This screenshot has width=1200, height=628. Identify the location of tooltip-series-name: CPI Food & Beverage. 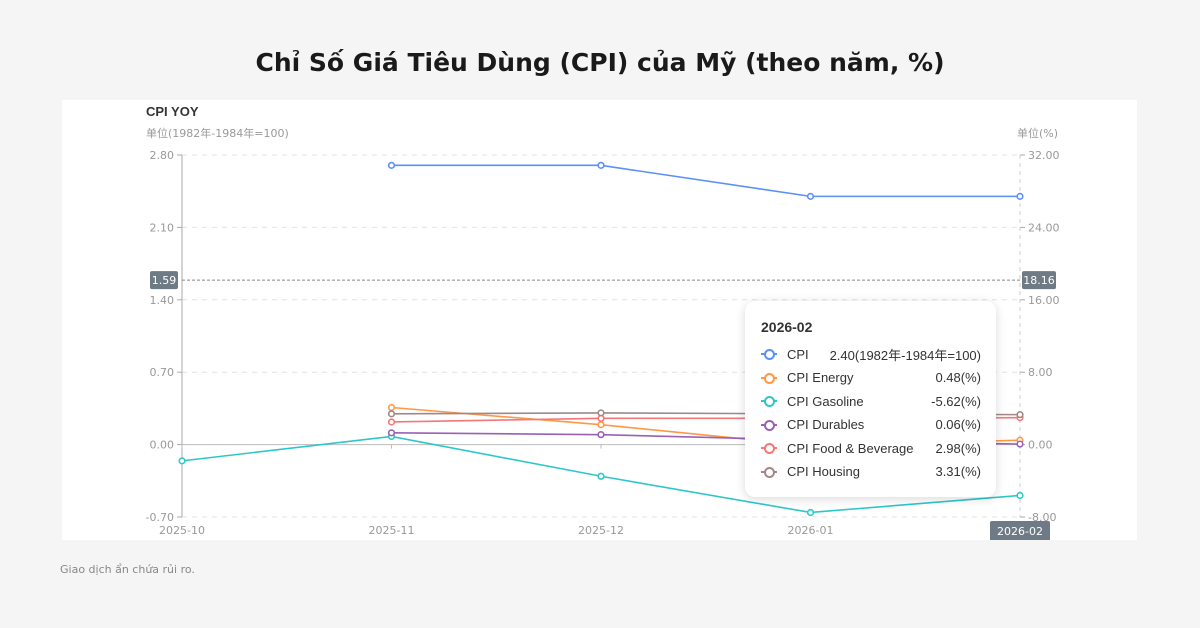
(850, 448).